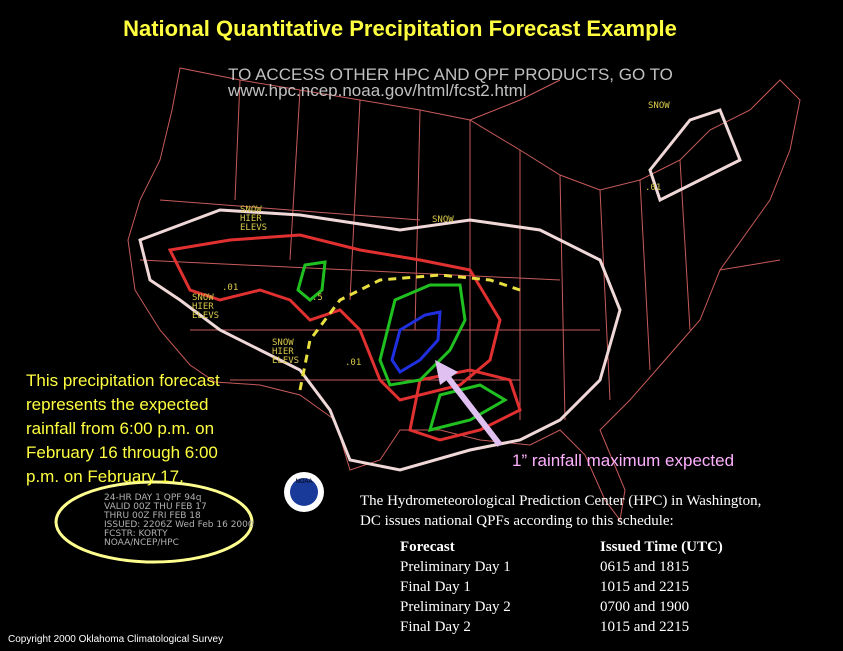  What do you see at coordinates (155, 507) in the screenshot?
I see `stamp-line: VALID 00Z THU FEB 17` at bounding box center [155, 507].